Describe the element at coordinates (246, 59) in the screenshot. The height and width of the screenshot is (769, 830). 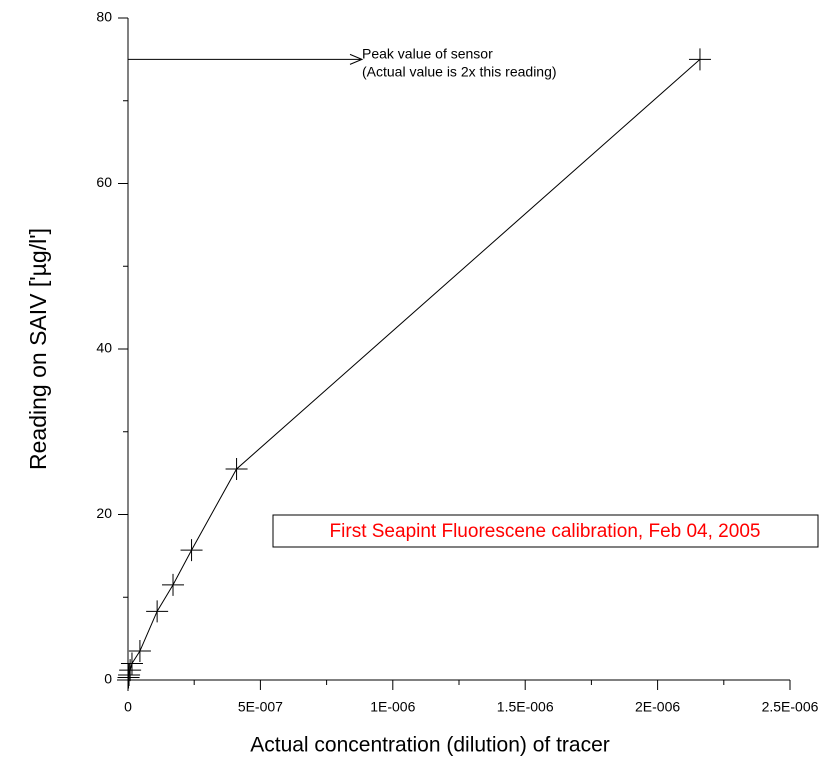
I see `annotation-arrow` at that location.